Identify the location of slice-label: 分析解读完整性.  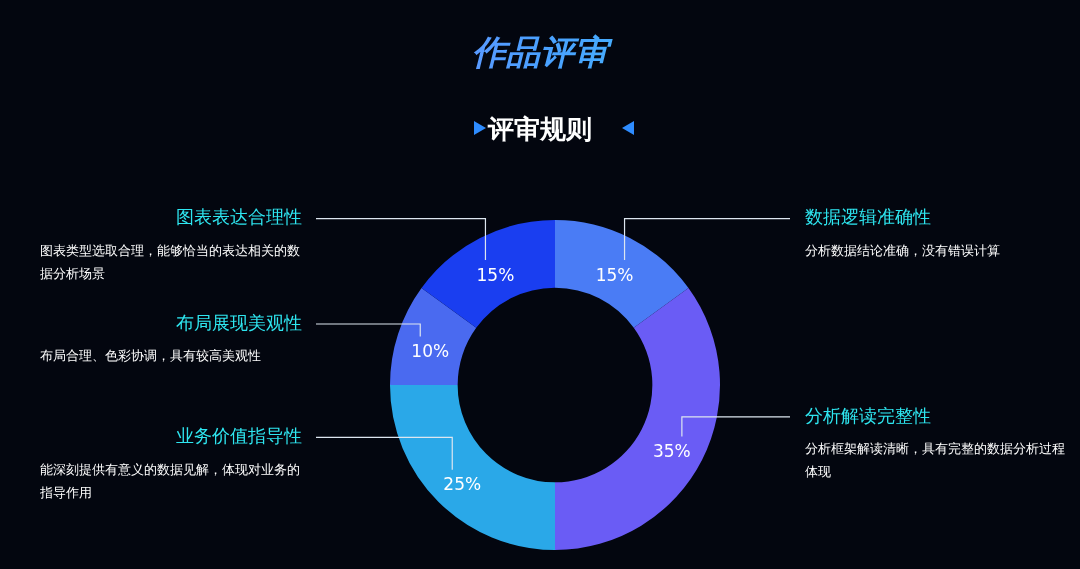
(868, 415).